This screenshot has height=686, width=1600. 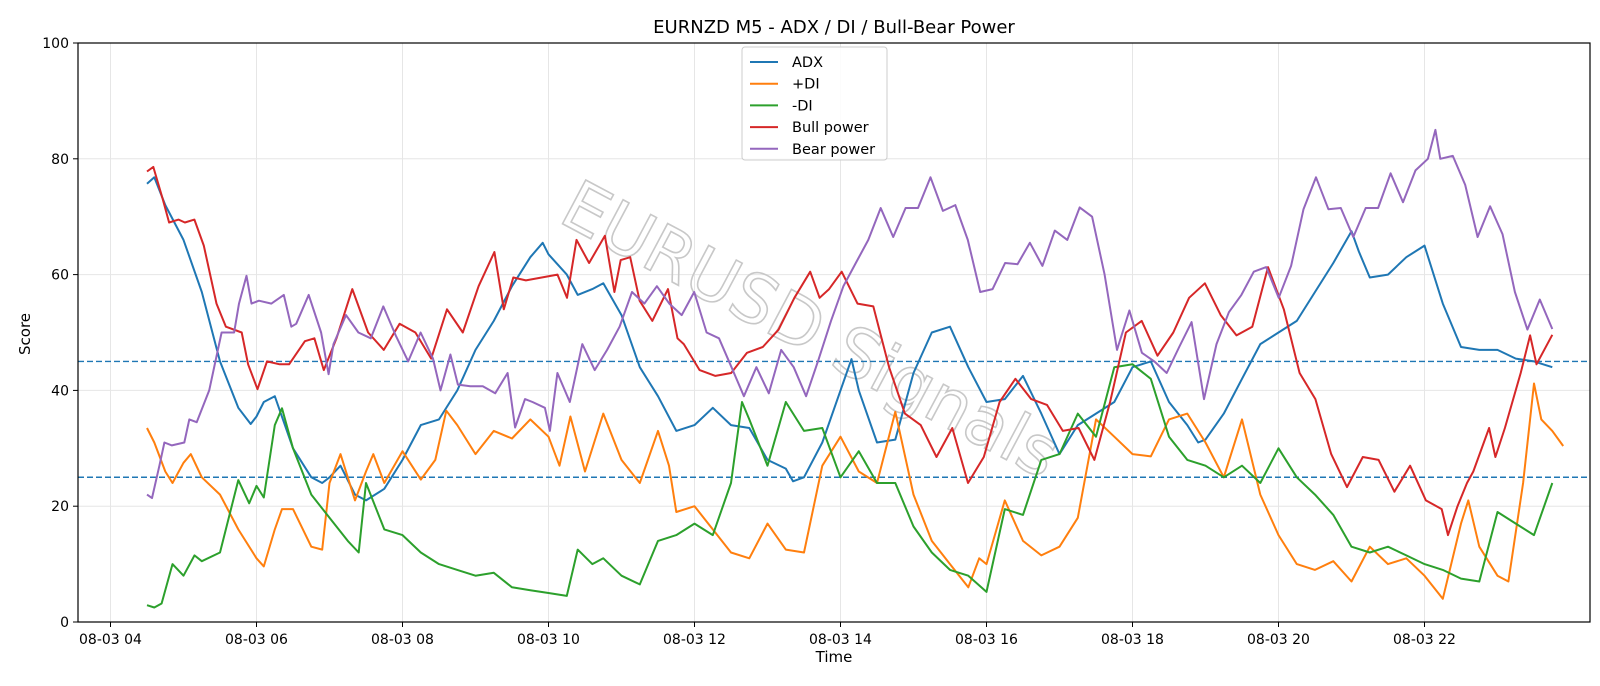 I want to click on legend-label: Bear power, so click(x=833, y=150).